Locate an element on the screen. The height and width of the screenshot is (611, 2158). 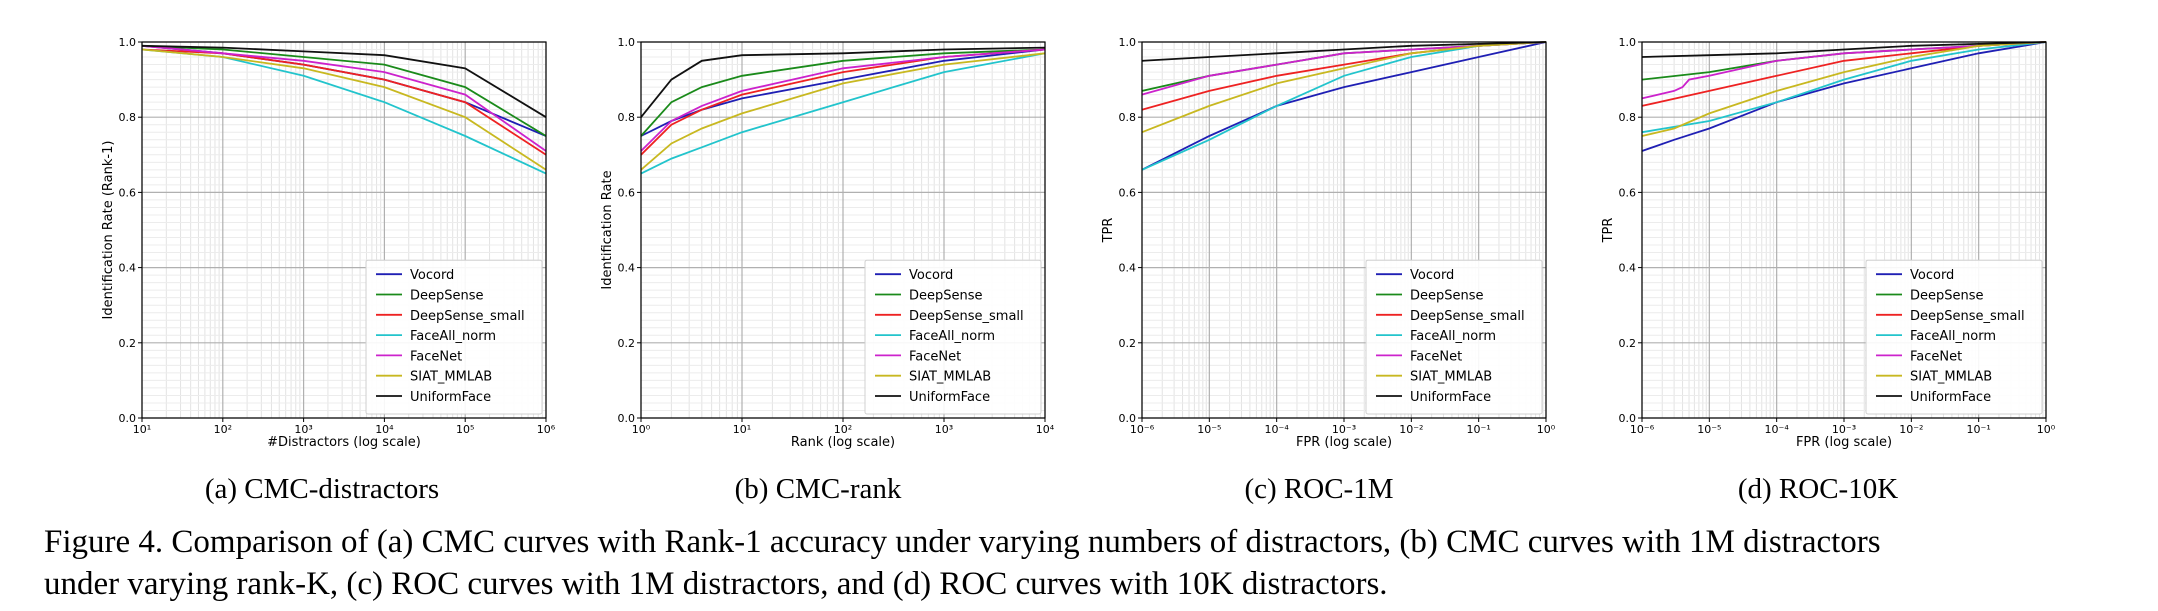
x-tick-label: 10⁻² is located at coordinates (1411, 429).